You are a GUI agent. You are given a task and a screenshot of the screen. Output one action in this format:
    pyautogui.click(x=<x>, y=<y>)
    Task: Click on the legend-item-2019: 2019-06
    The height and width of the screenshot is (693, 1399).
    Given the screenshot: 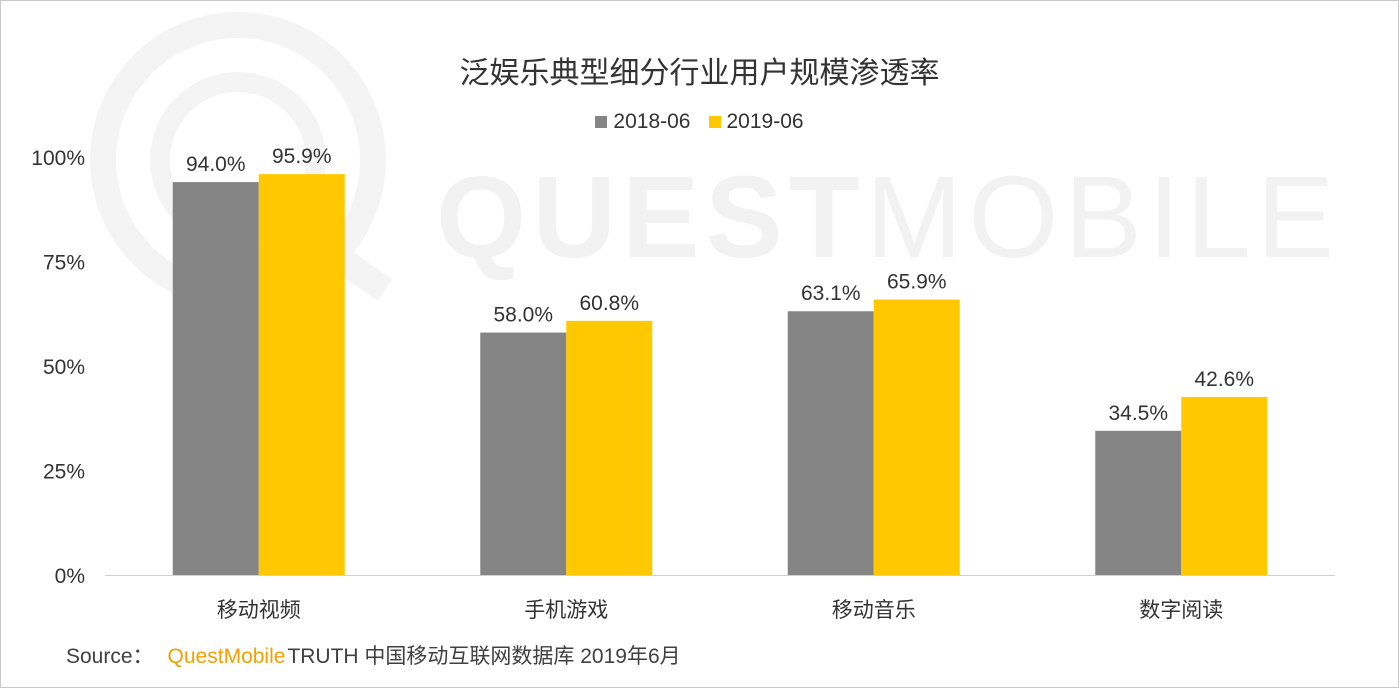 What is the action you would take?
    pyautogui.click(x=756, y=122)
    